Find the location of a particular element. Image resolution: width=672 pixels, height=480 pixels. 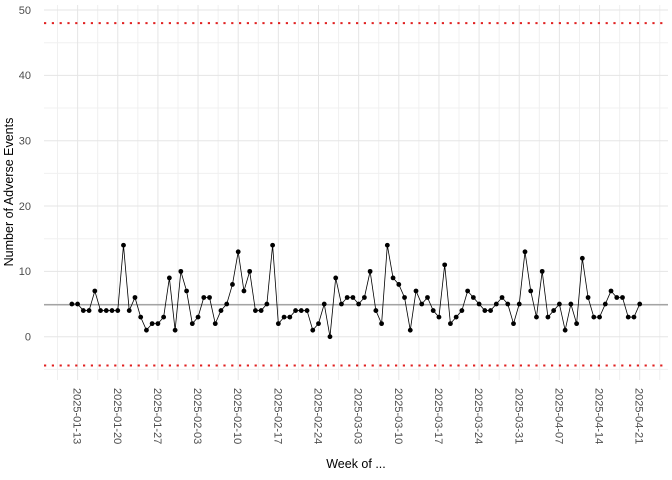

x-tick-label: 2025-02-03 is located at coordinates (197, 416).